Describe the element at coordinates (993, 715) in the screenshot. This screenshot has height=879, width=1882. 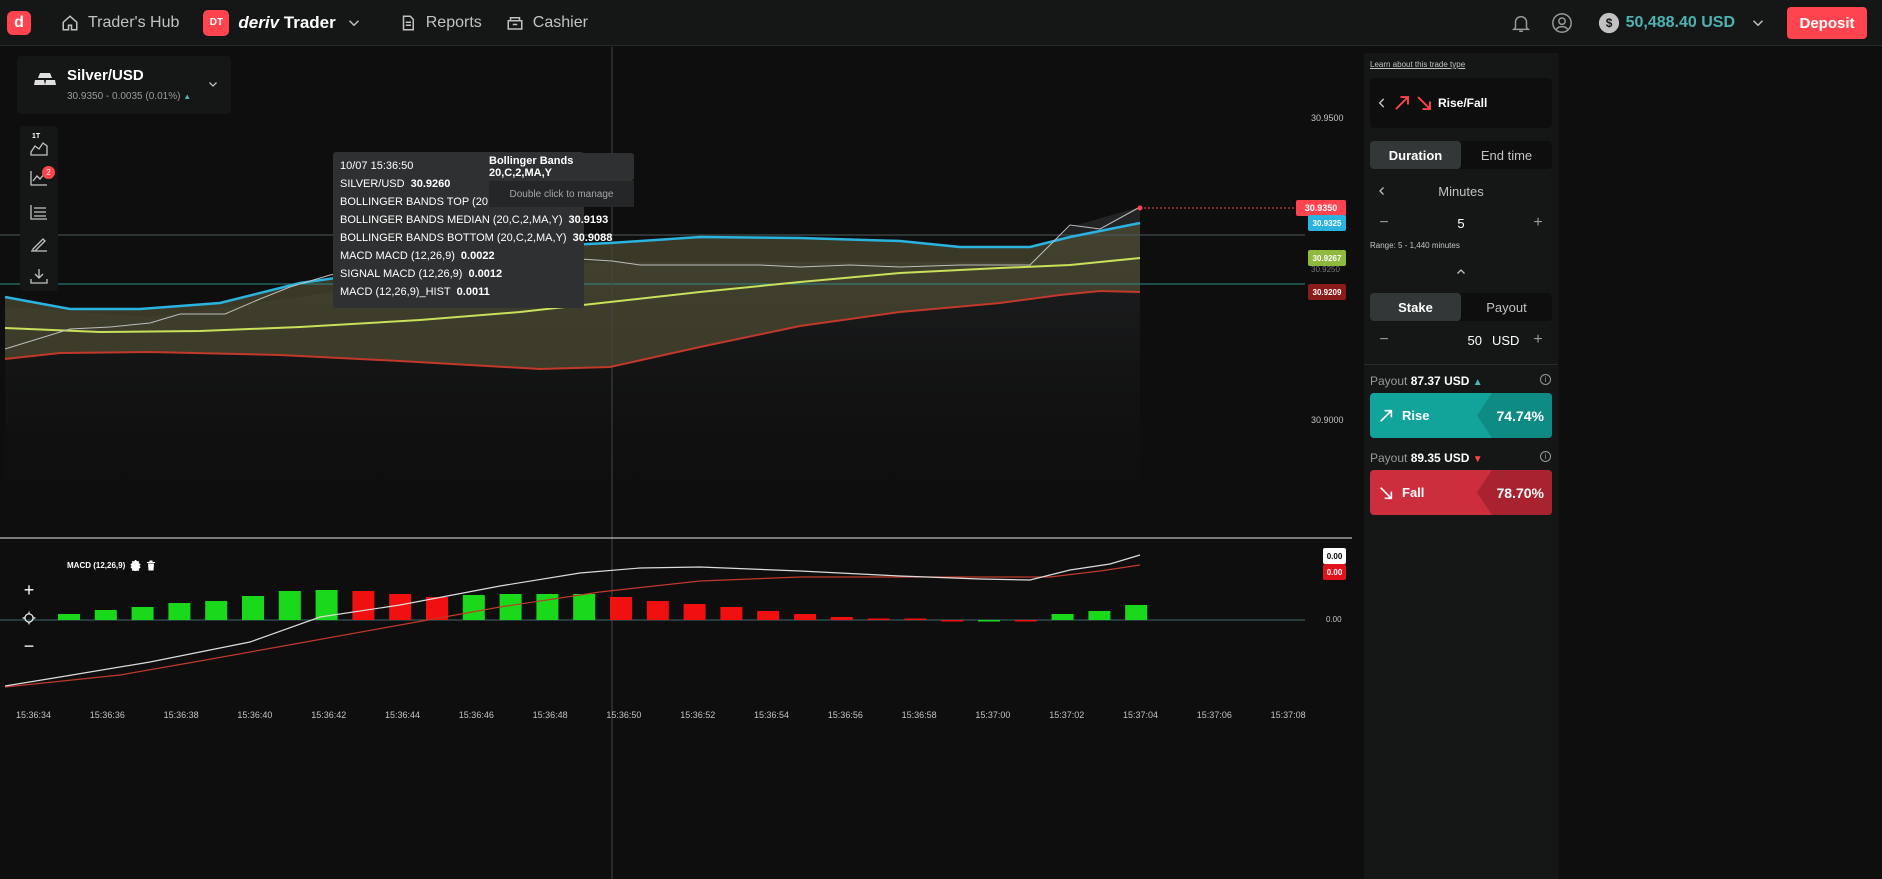
I see `time-axis-label: 15:37:00` at that location.